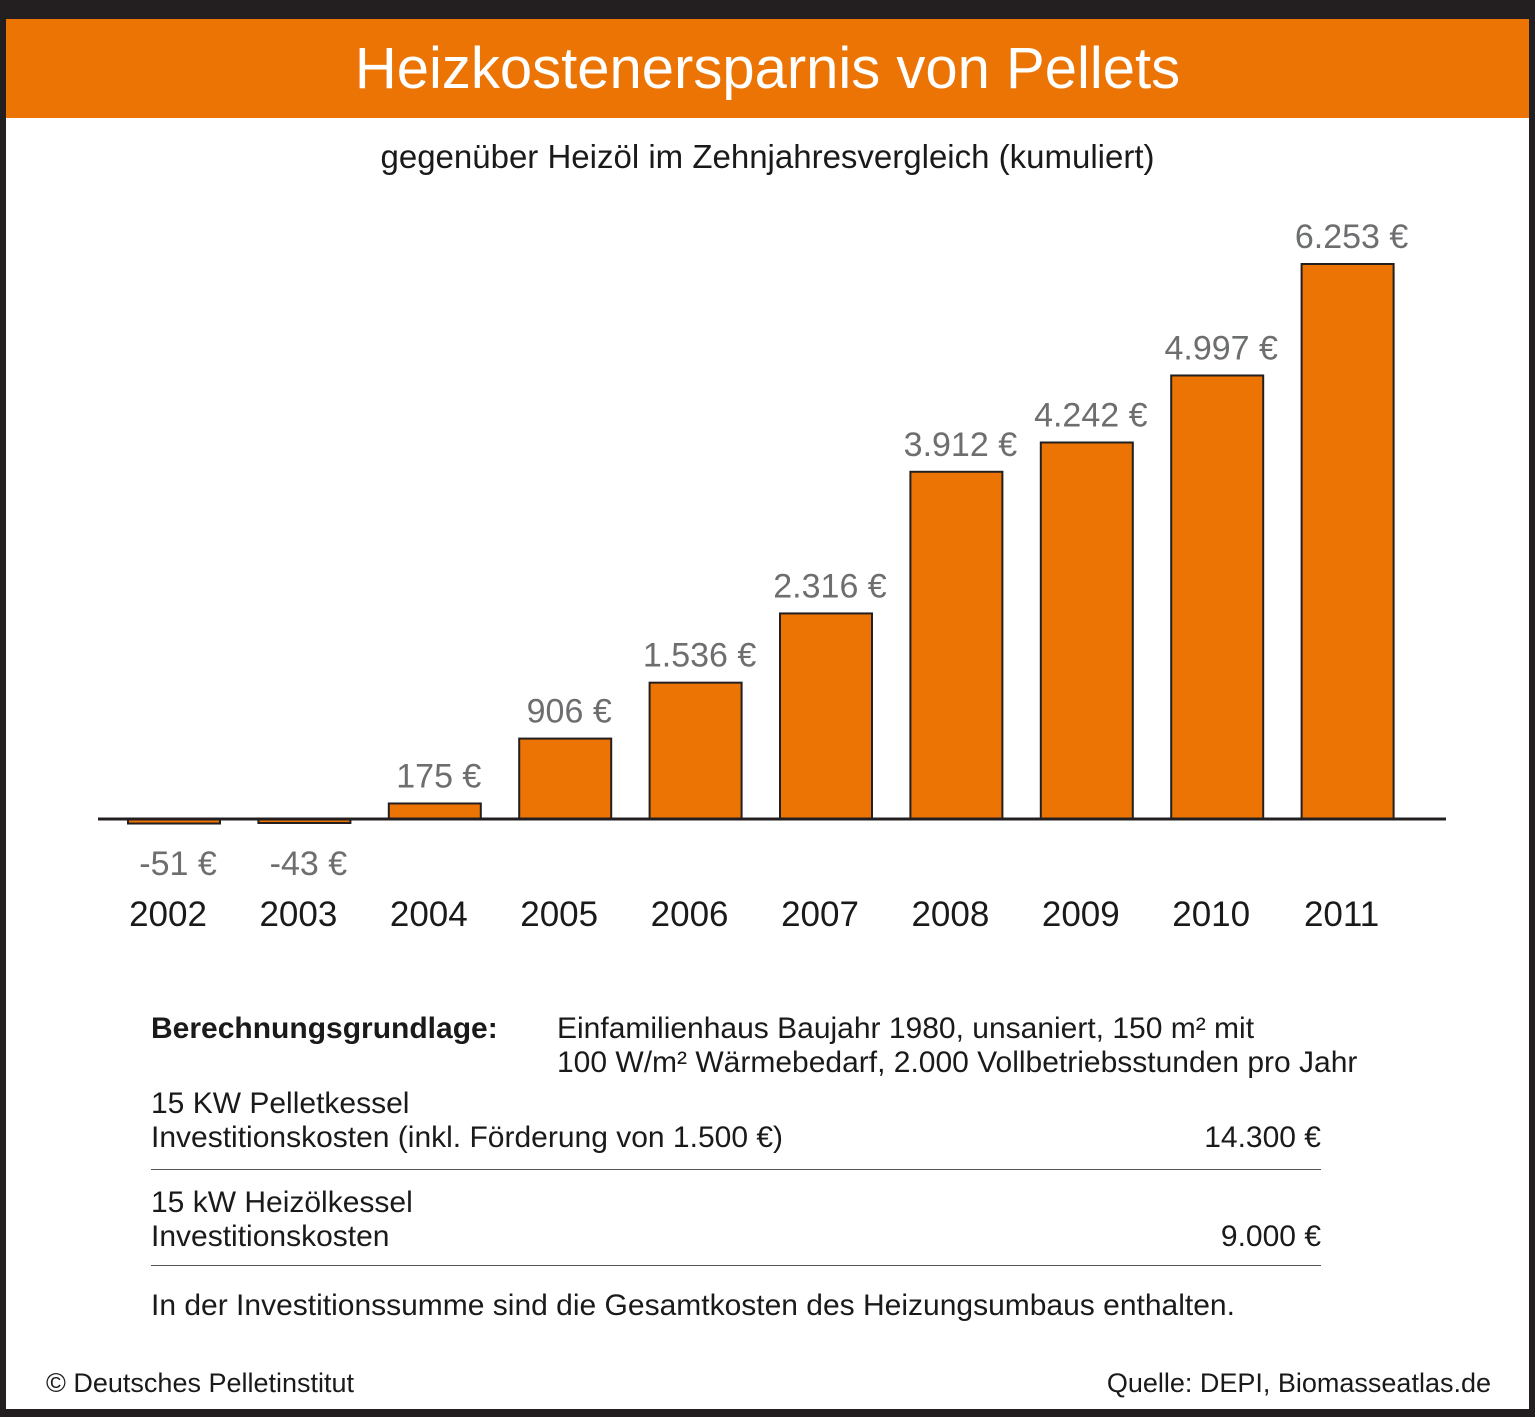 This screenshot has width=1535, height=1417. What do you see at coordinates (1298, 1383) in the screenshot?
I see `source: Quelle: DEPI, Biomasseatlas.de` at bounding box center [1298, 1383].